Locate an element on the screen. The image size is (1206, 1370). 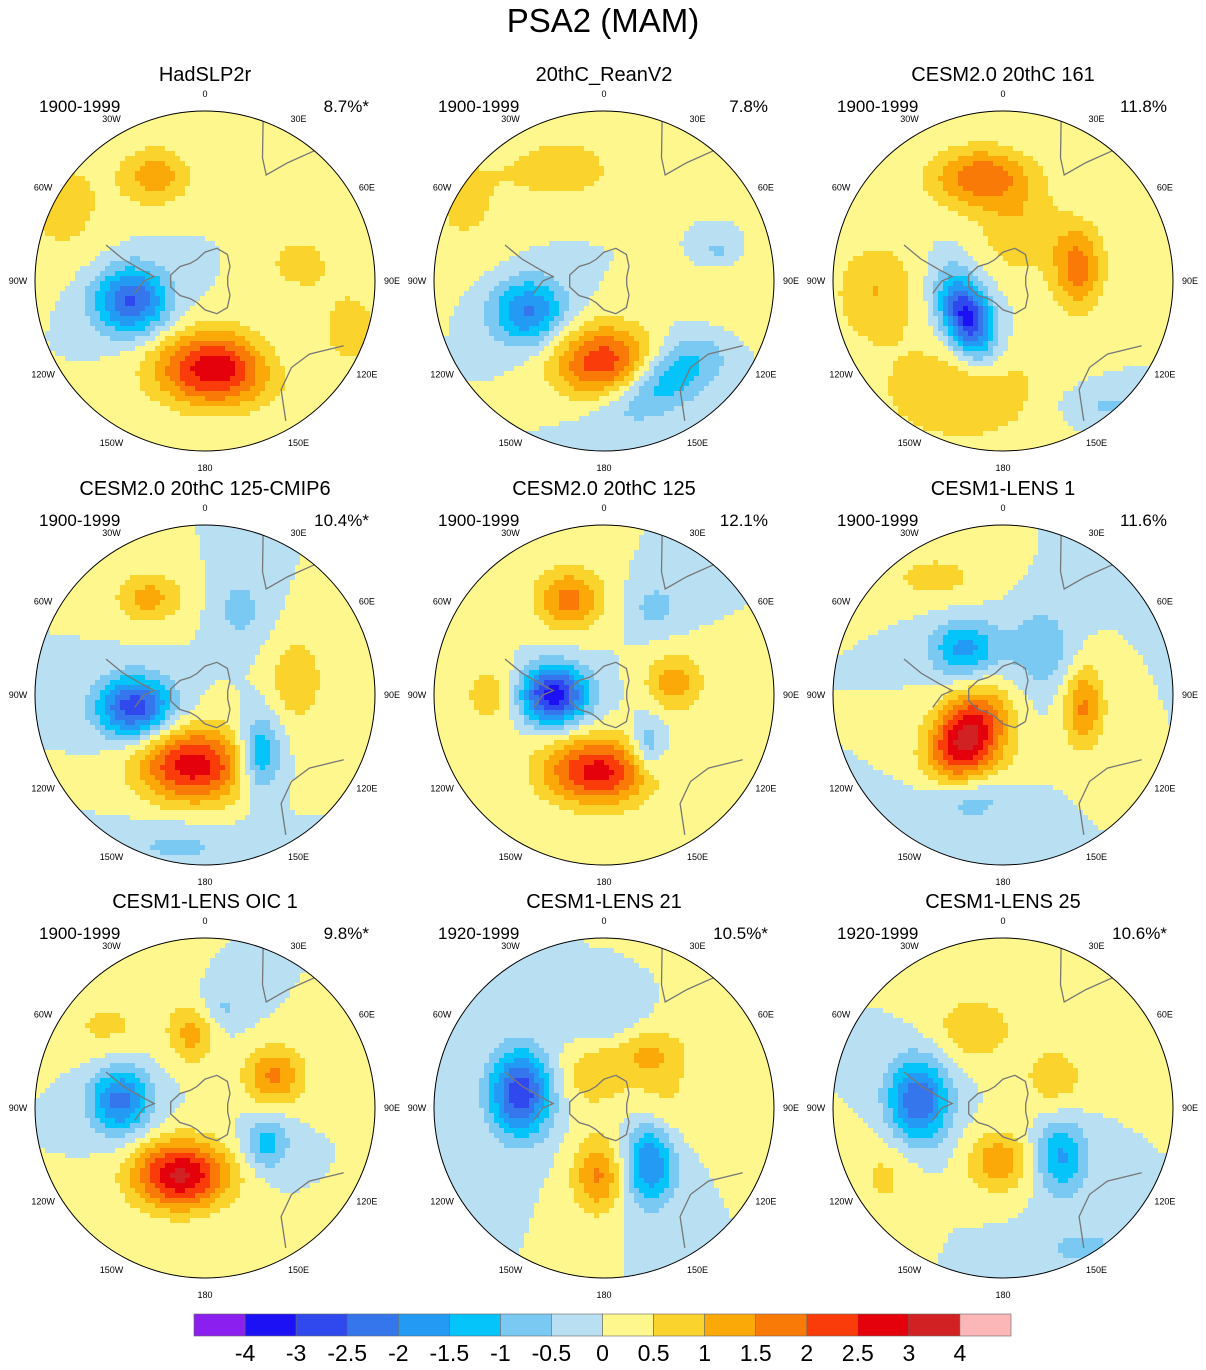
colorbar-label: 1.5 is located at coordinates (756, 1353).